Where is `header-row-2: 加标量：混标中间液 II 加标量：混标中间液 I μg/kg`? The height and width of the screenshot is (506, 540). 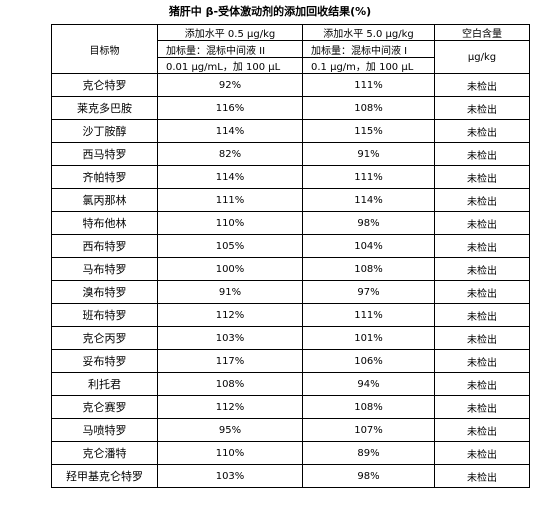 header-row-2: 加标量：混标中间液 II 加标量：混标中间液 I μg/kg is located at coordinates (291, 57).